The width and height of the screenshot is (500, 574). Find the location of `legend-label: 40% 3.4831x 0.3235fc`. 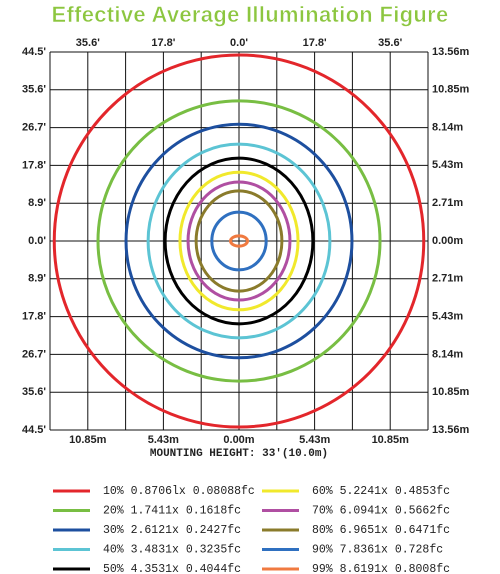

legend-label: 40% 3.4831x 0.3235fc is located at coordinates (172, 550).